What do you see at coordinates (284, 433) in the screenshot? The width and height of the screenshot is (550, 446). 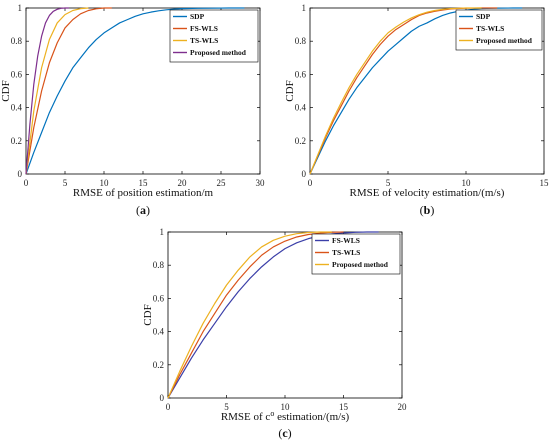 I see `subfigure-caption: (c)` at bounding box center [284, 433].